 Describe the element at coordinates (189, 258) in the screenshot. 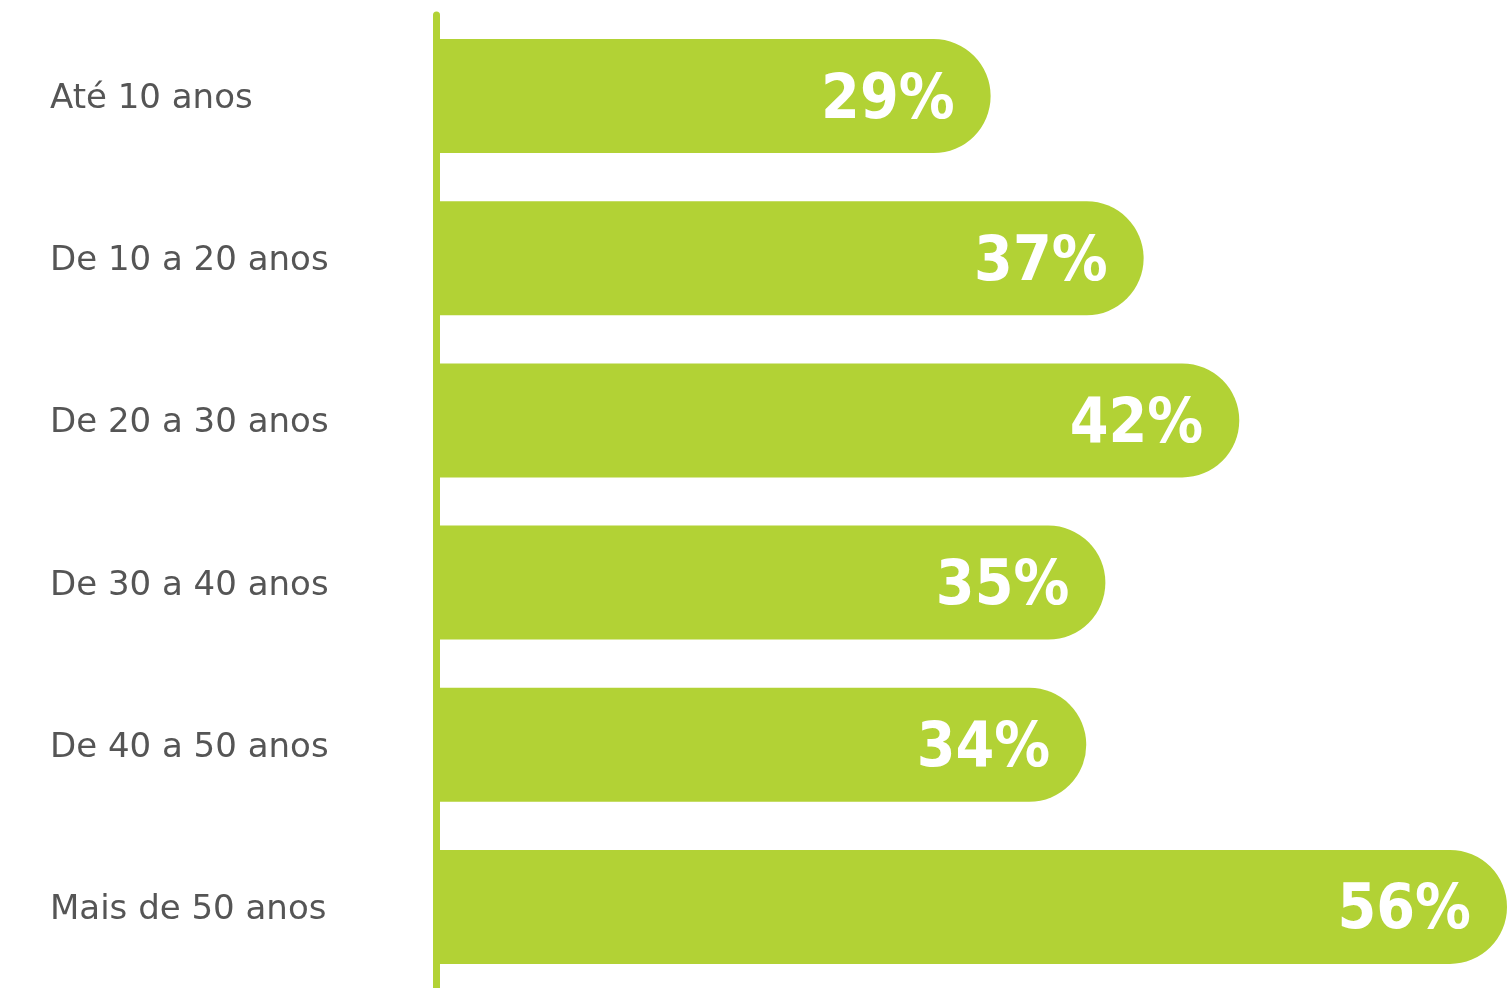

I see `y-tick-label: De 10 a 20 anos` at that location.